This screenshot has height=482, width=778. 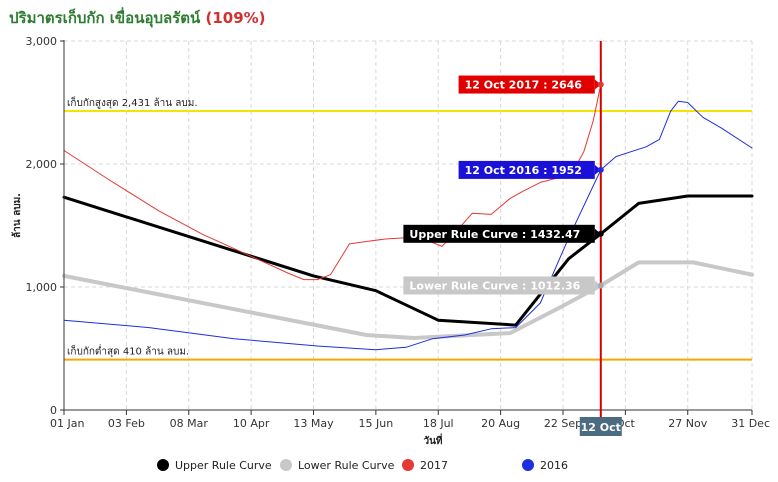 I want to click on tooltip-box-upper-rule-curve, so click(x=499, y=233).